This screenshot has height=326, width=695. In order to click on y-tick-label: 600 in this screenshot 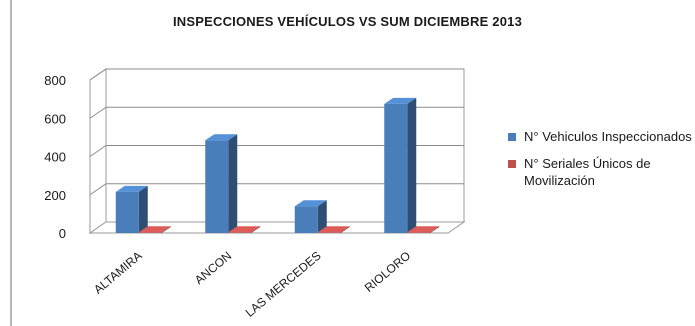, I will do `click(55, 118)`.